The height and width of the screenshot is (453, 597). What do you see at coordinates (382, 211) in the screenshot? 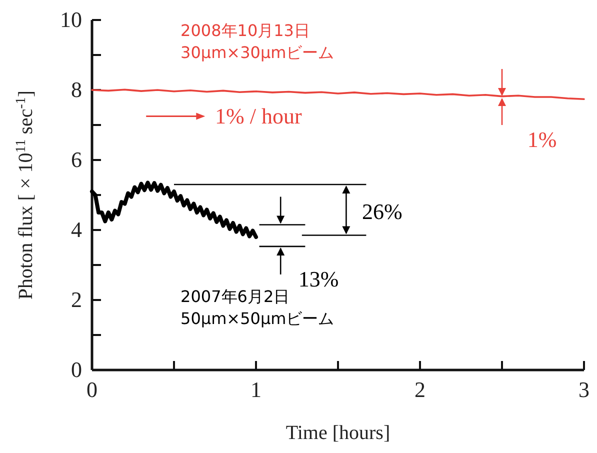
I see `annotation: 26%` at bounding box center [382, 211].